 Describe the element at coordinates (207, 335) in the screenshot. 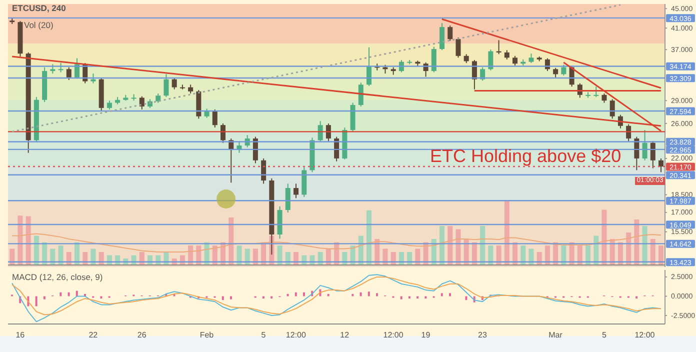

I see `x-tick-label: Feb` at that location.